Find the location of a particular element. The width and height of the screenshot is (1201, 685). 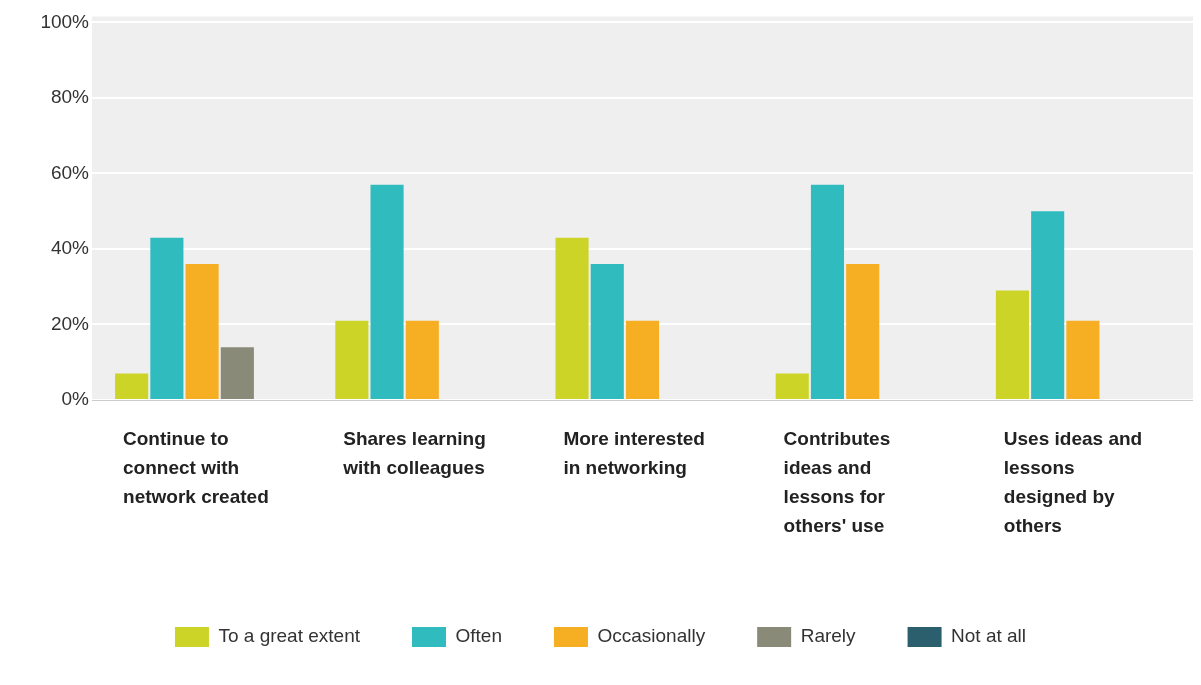

x-tick-label: Uses ideas and lessons designed by others is located at coordinates (1073, 481).